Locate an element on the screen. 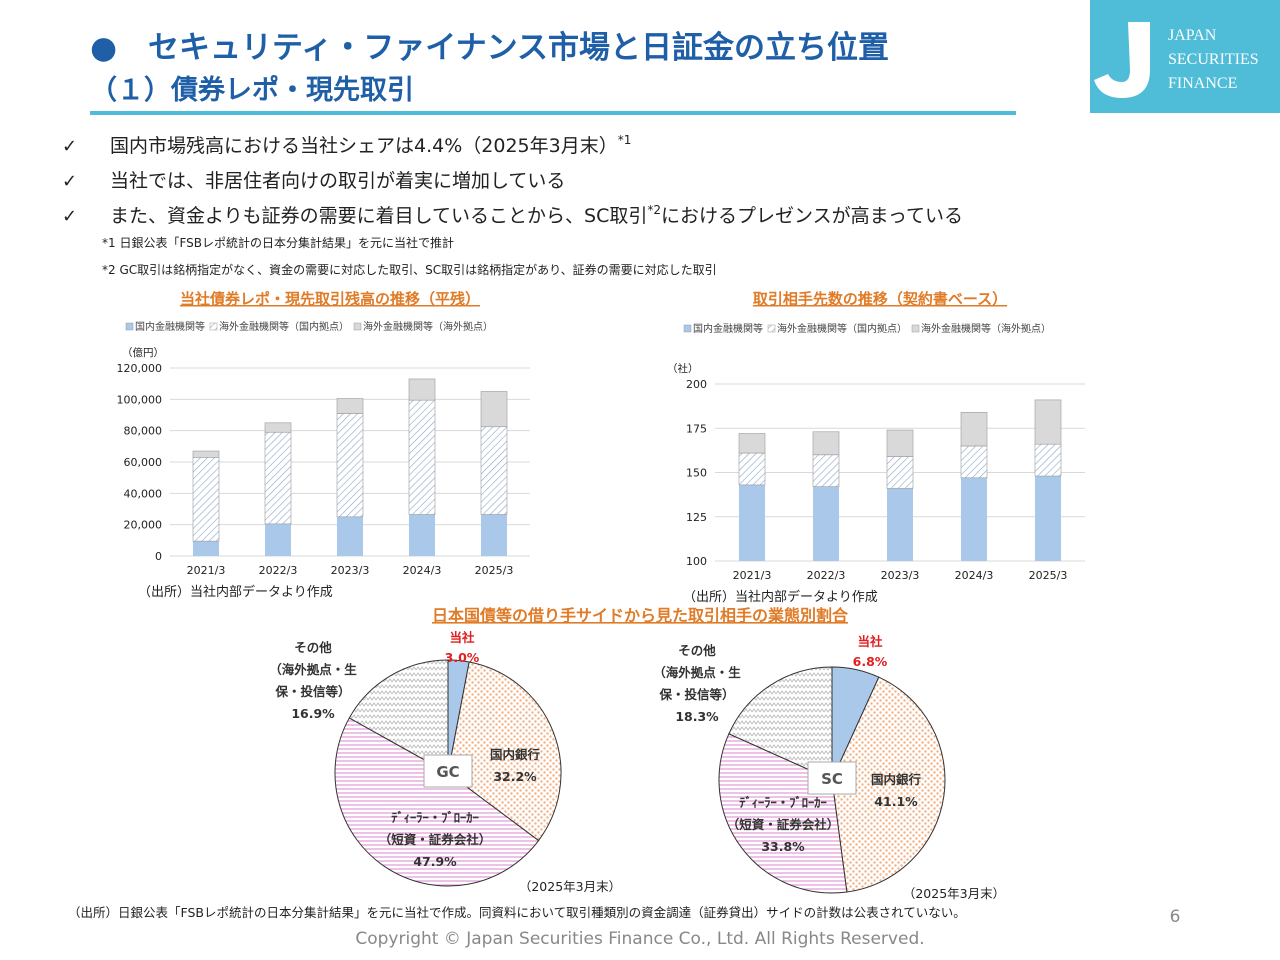 The height and width of the screenshot is (960, 1280). center-label: SC is located at coordinates (832, 779).